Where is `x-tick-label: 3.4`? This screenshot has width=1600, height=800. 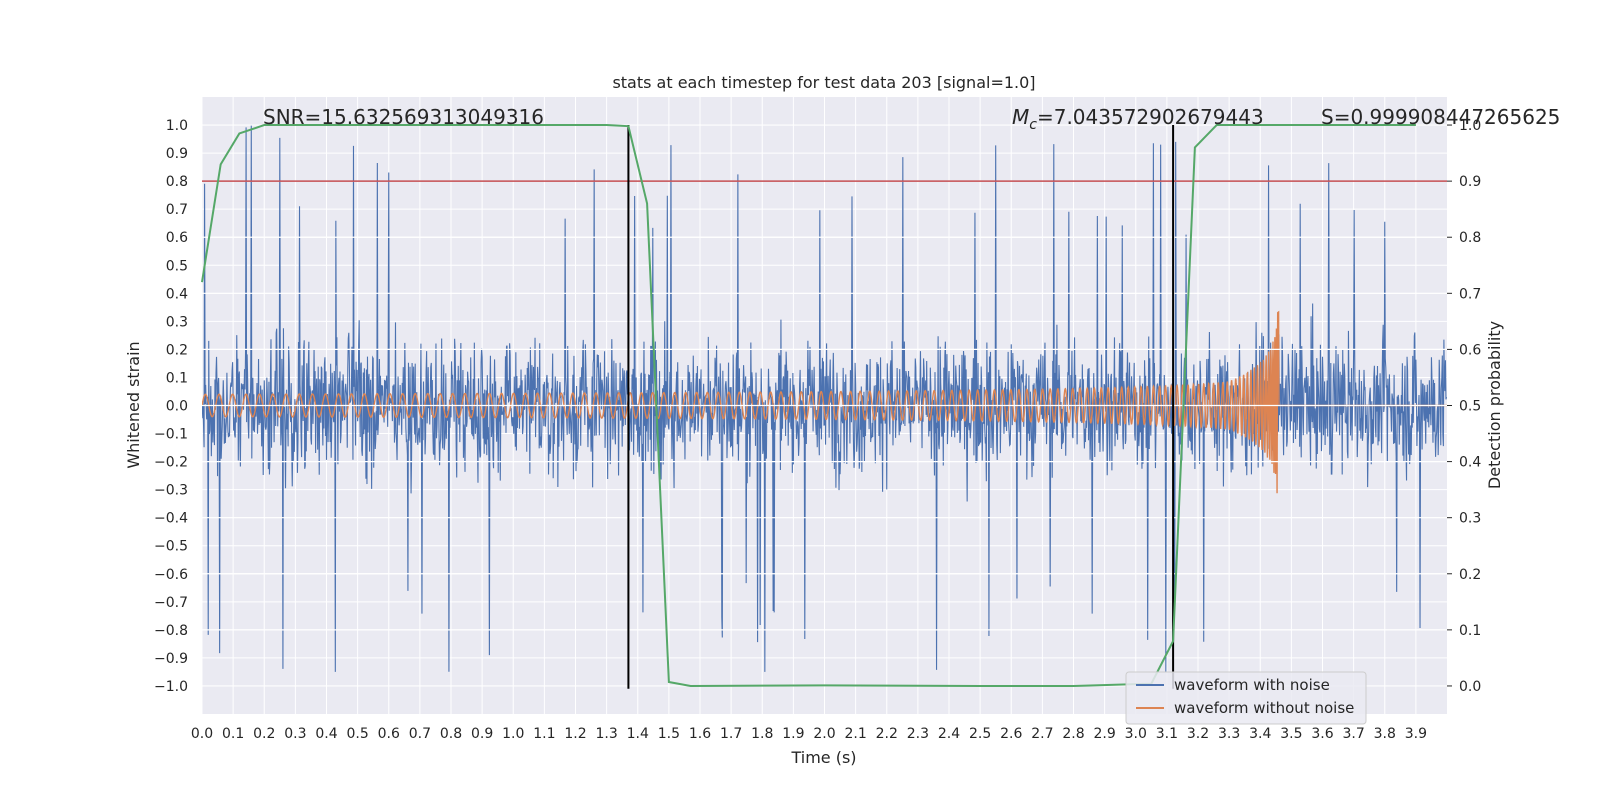
x-tick-label: 3.4 is located at coordinates (1260, 734).